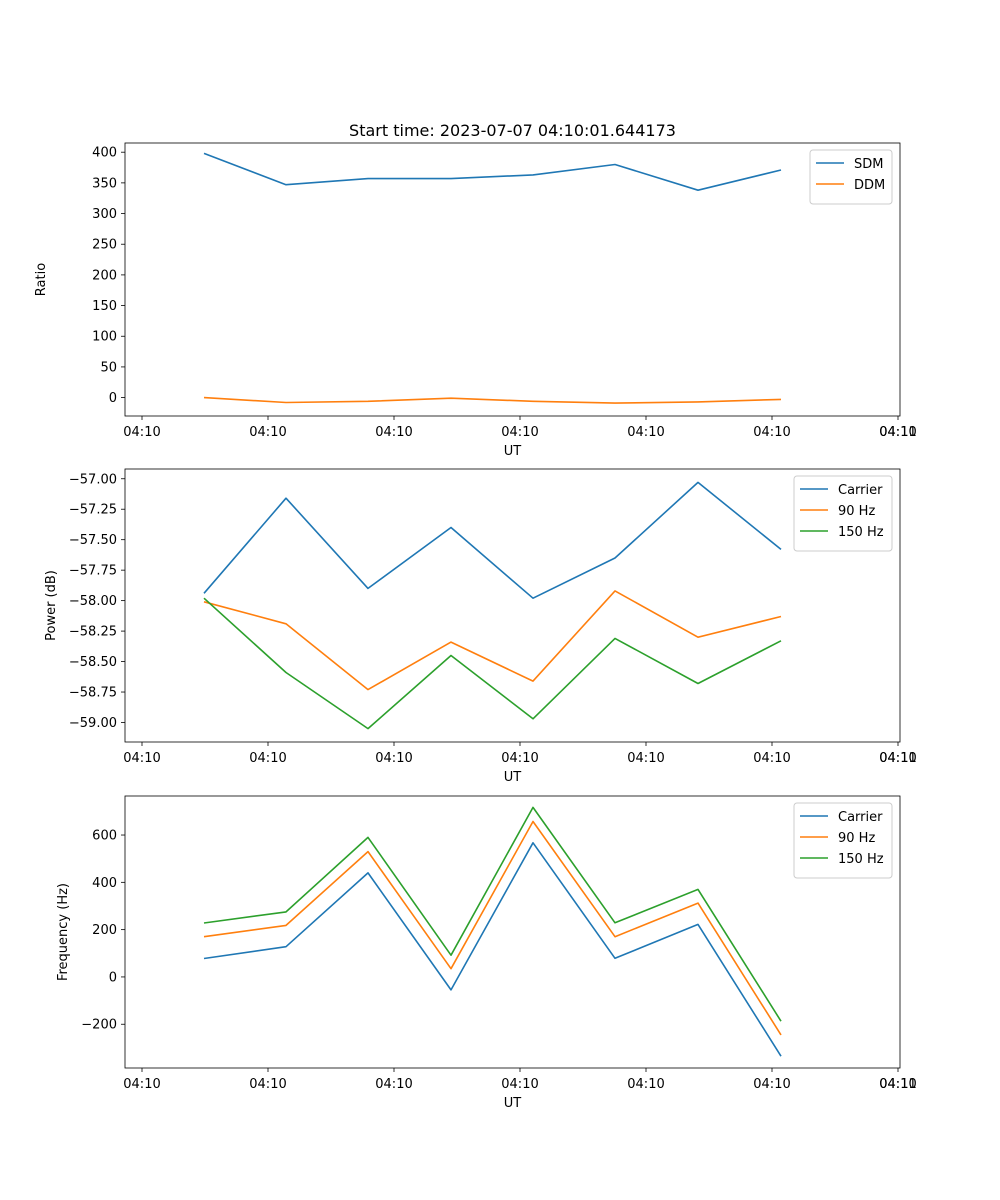 This screenshot has width=1000, height=1200. What do you see at coordinates (512, 130) in the screenshot?
I see `chart-title: Start time: 2023-07-07 04:10:01.644173` at bounding box center [512, 130].